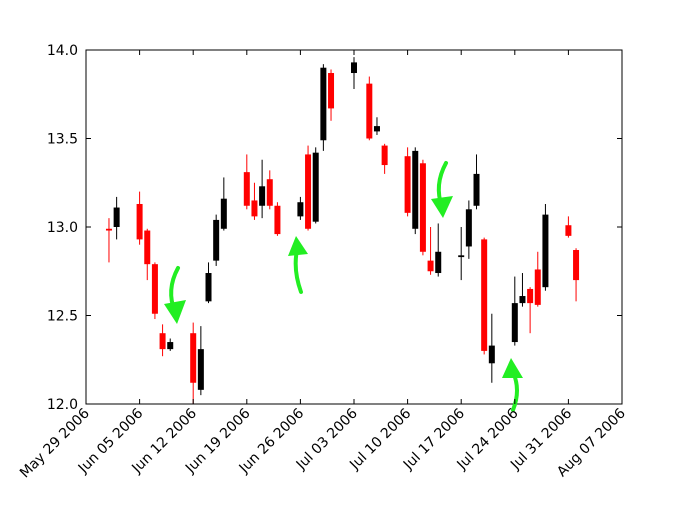  Describe the element at coordinates (62, 51) in the screenshot. I see `y-tick-label: 14.0` at that location.